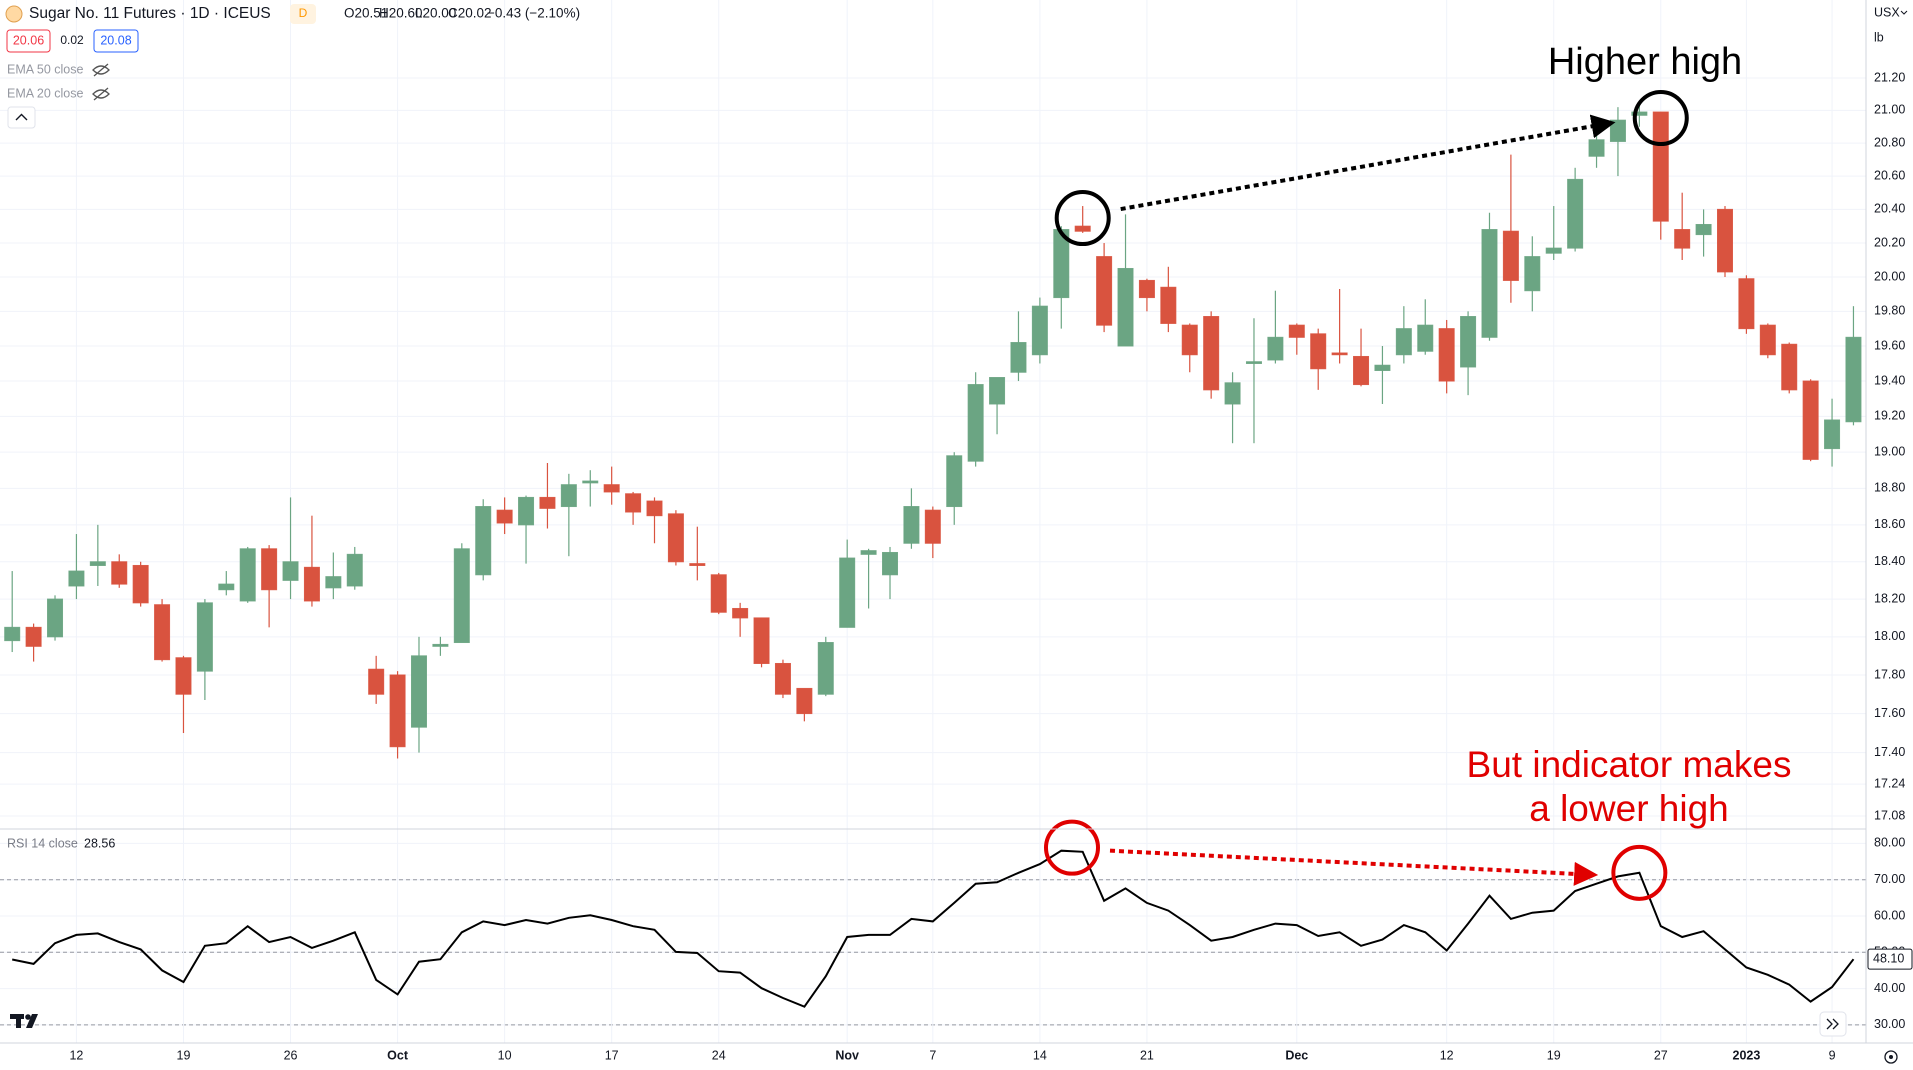  Describe the element at coordinates (45, 69) in the screenshot. I see `indicator-legend: EMA 50 close` at that location.